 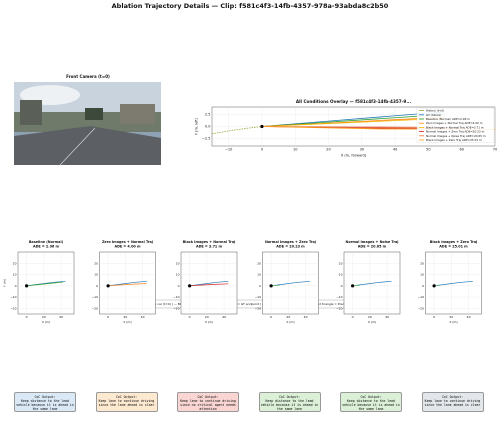 What do you see at coordinates (455, 127) in the screenshot?
I see `legend-label: Black Images + Normal Traj ADE=3.71 m` at bounding box center [455, 127].